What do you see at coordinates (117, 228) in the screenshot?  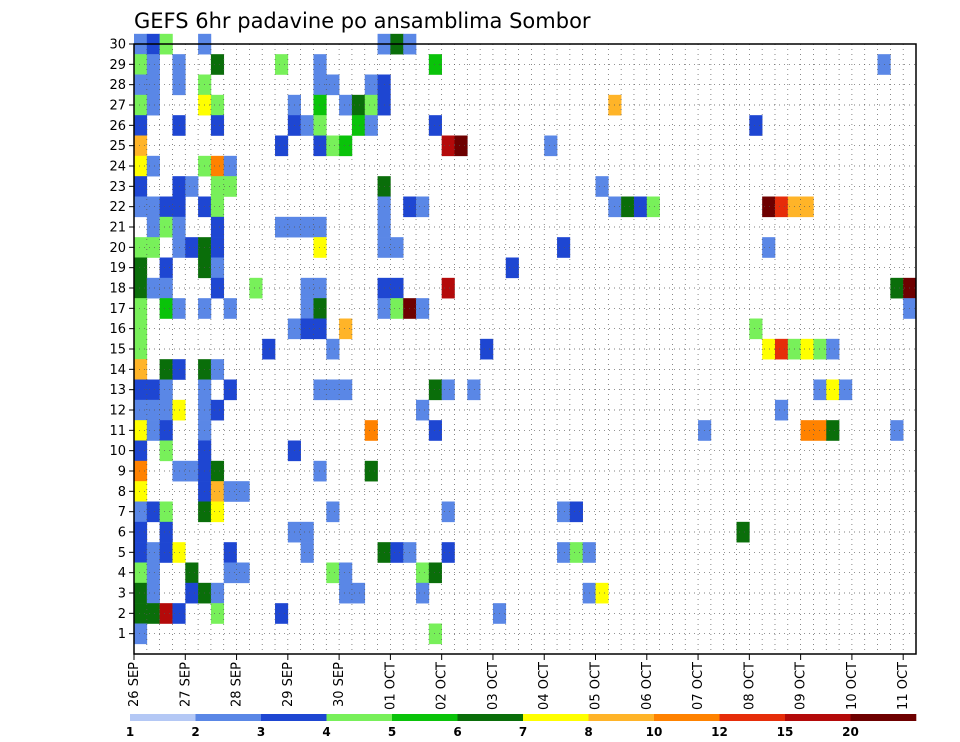 I see `y-tick-label: 21` at bounding box center [117, 228].